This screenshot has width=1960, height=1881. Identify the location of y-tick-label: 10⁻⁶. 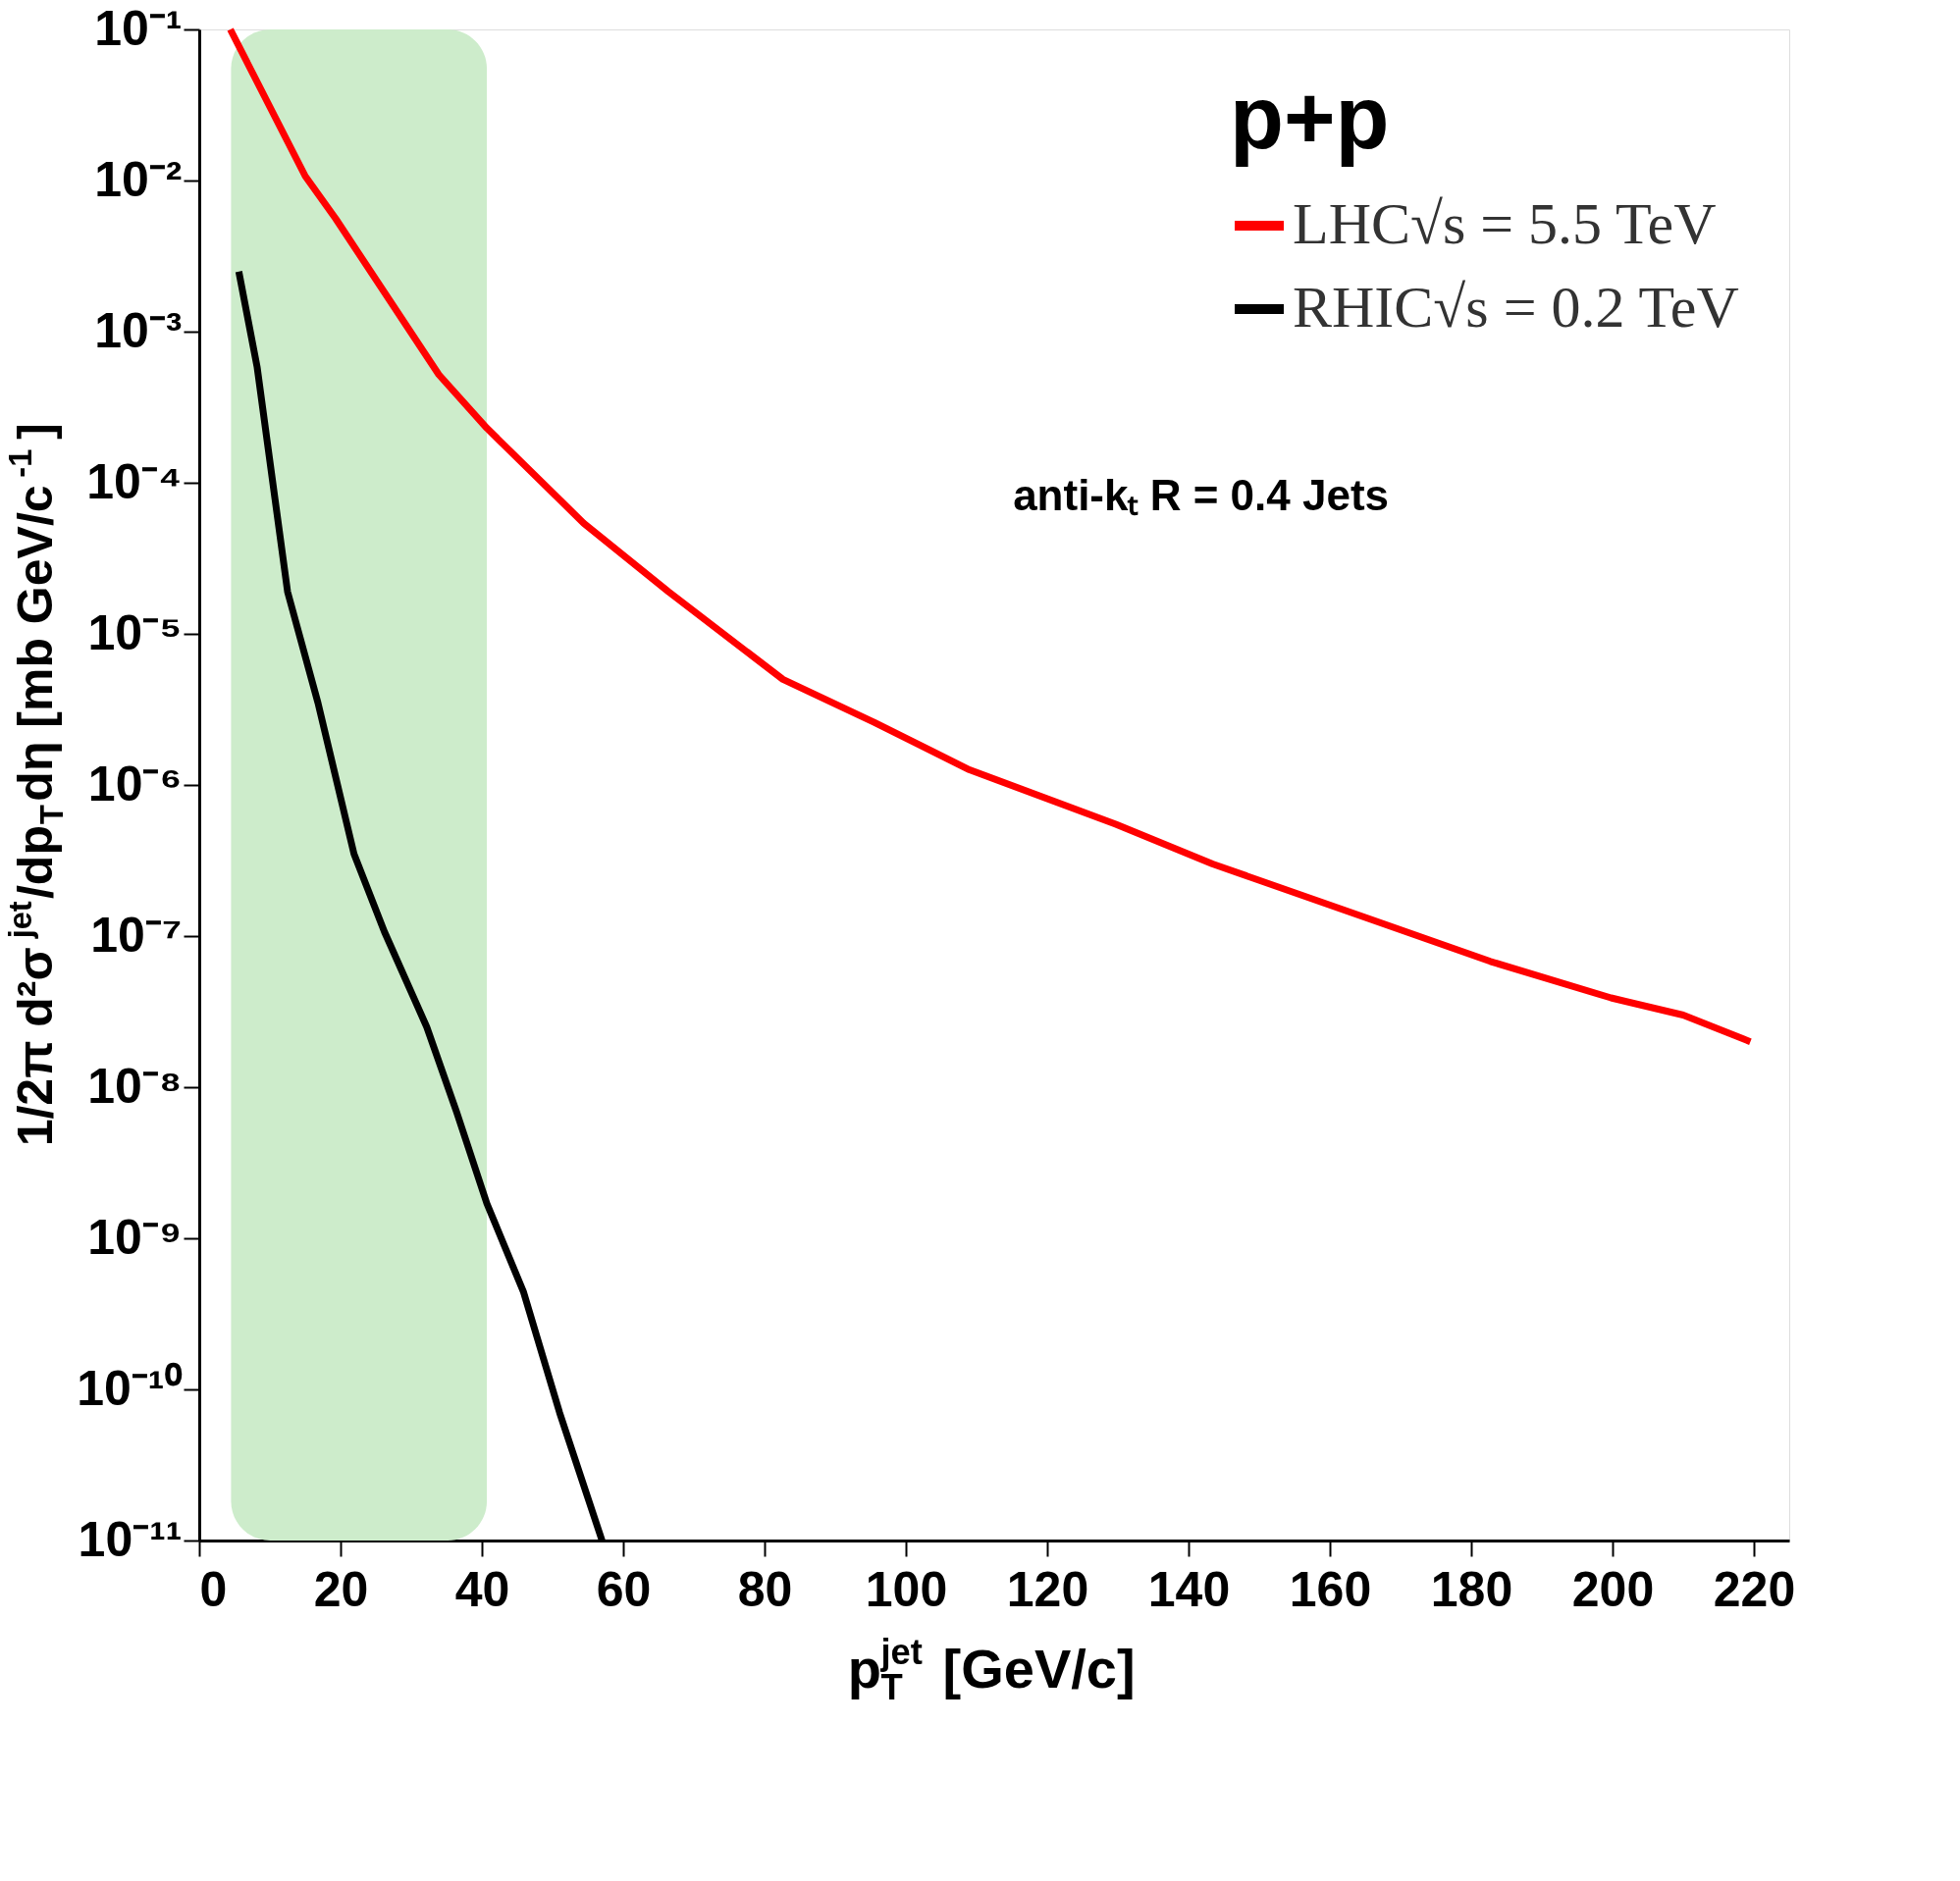
(135, 783).